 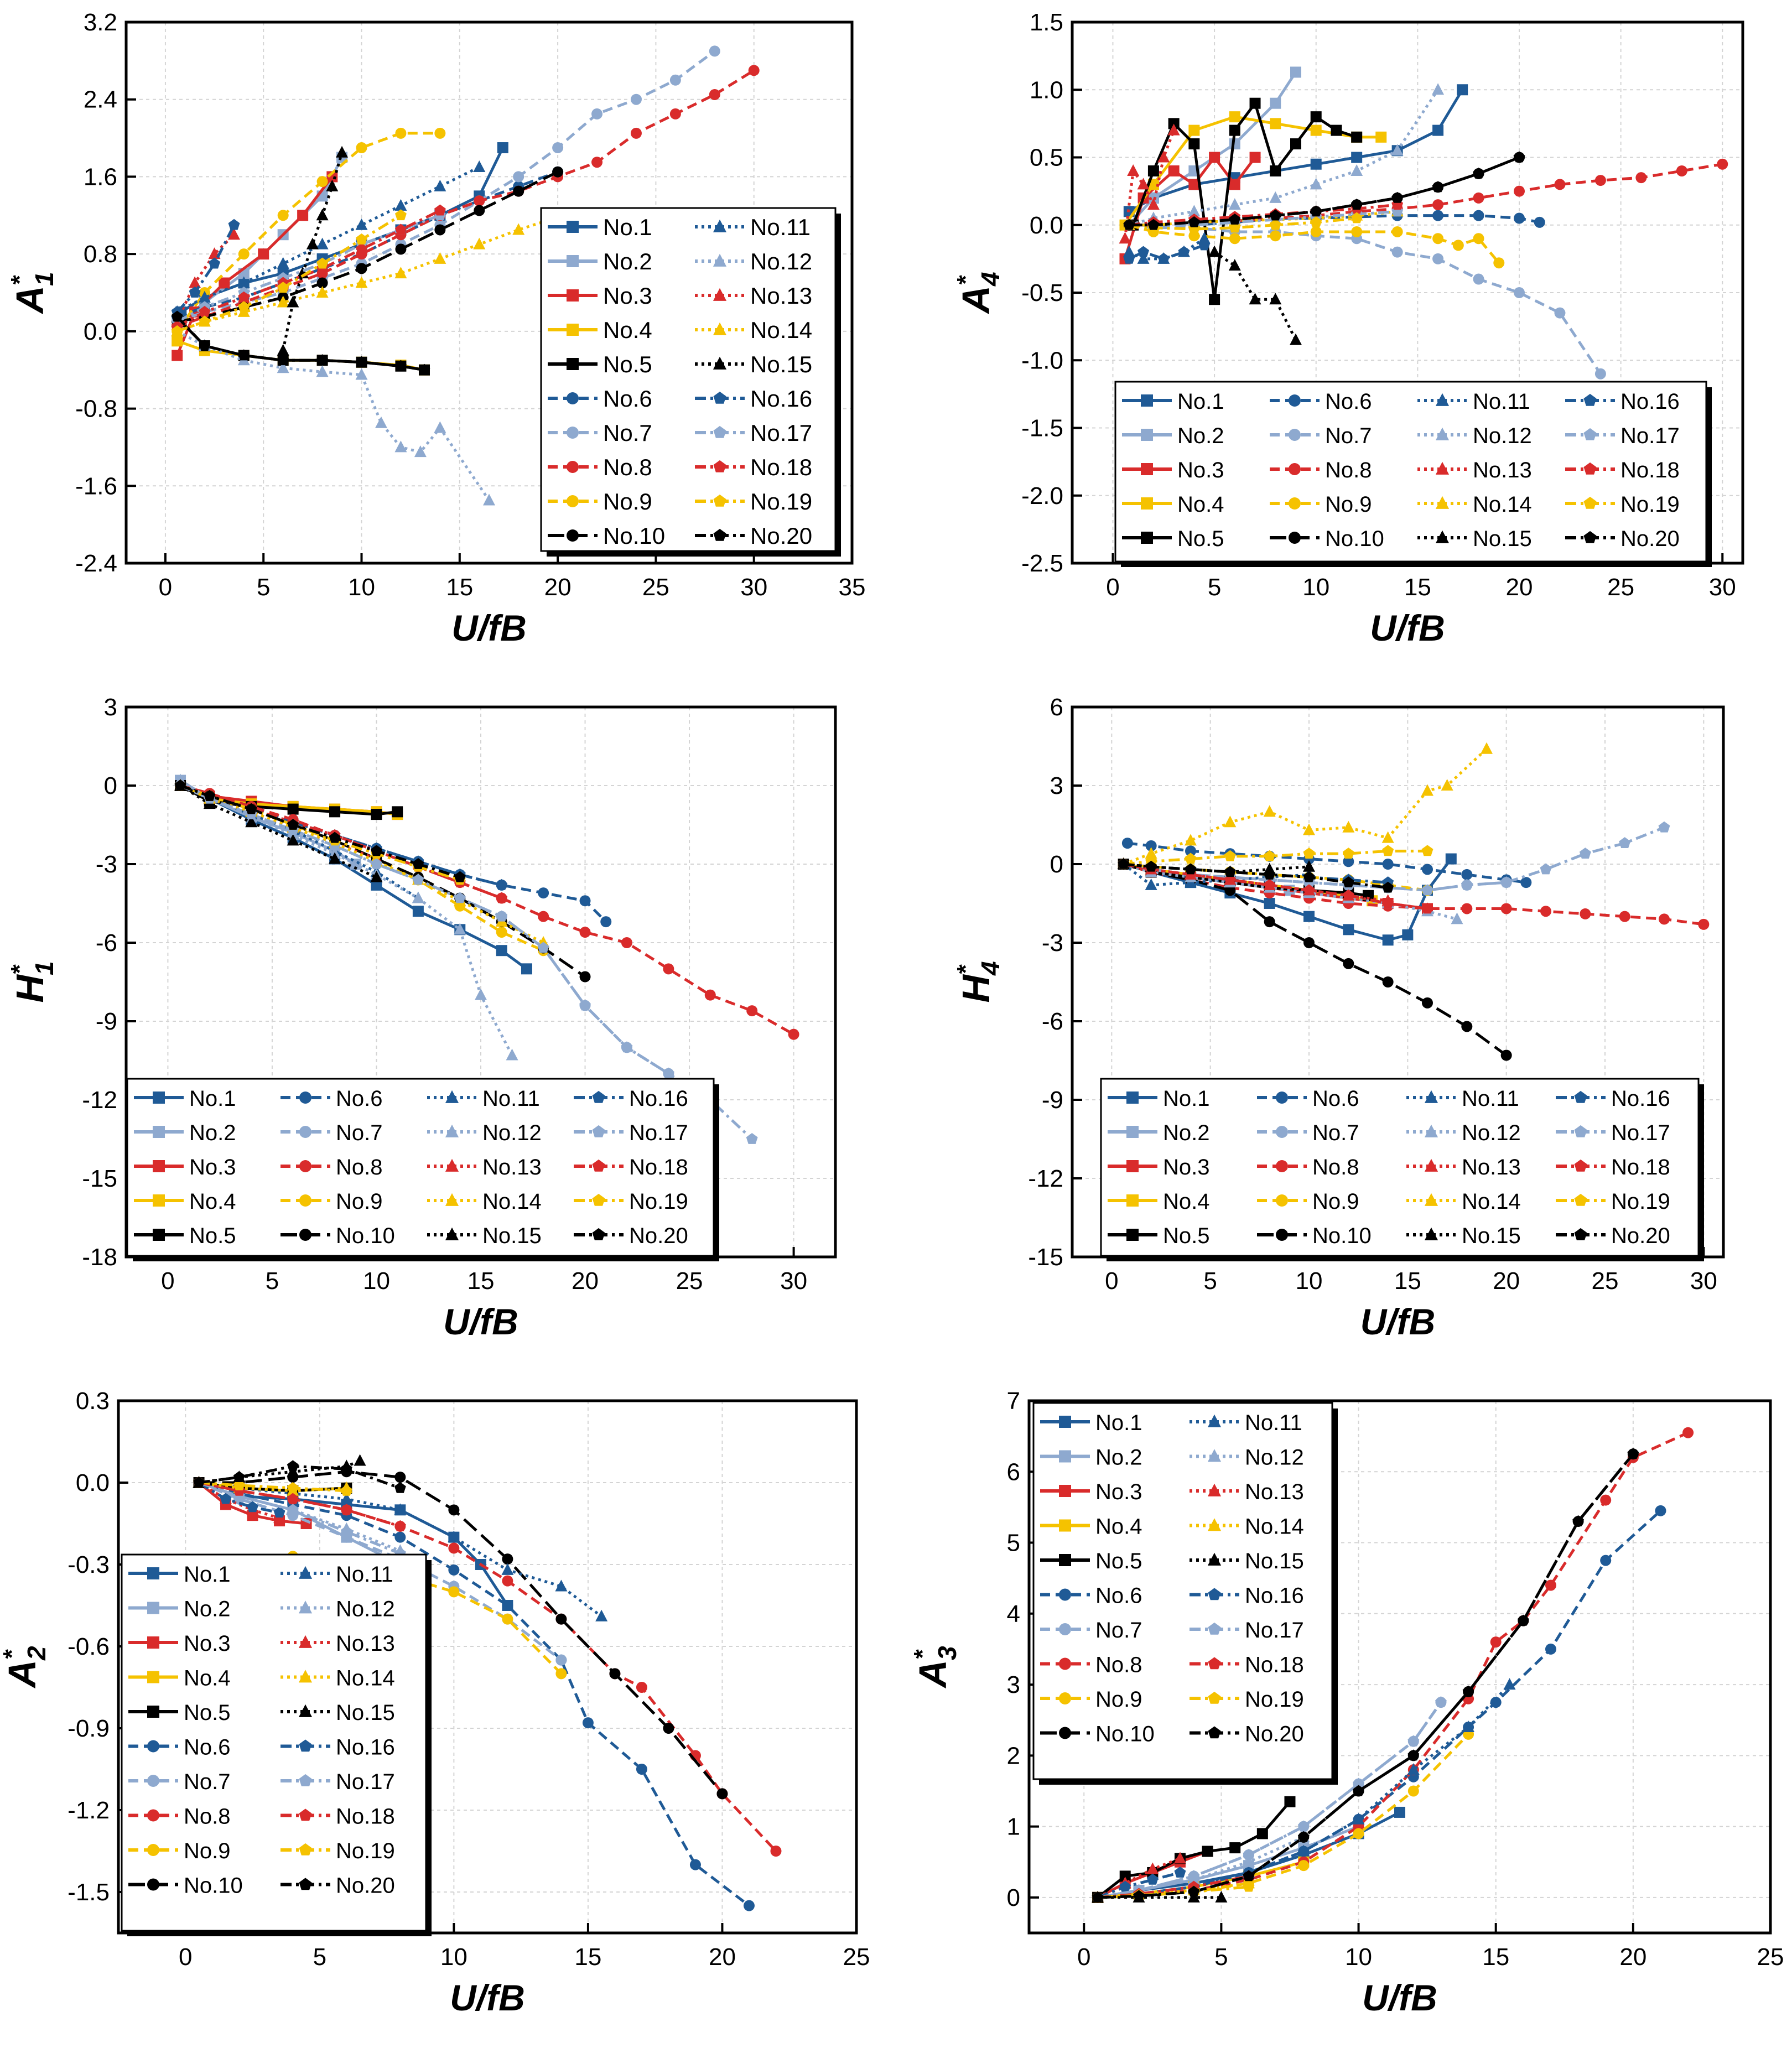 What do you see at coordinates (1118, 1596) in the screenshot?
I see `legend-label: No.6` at bounding box center [1118, 1596].